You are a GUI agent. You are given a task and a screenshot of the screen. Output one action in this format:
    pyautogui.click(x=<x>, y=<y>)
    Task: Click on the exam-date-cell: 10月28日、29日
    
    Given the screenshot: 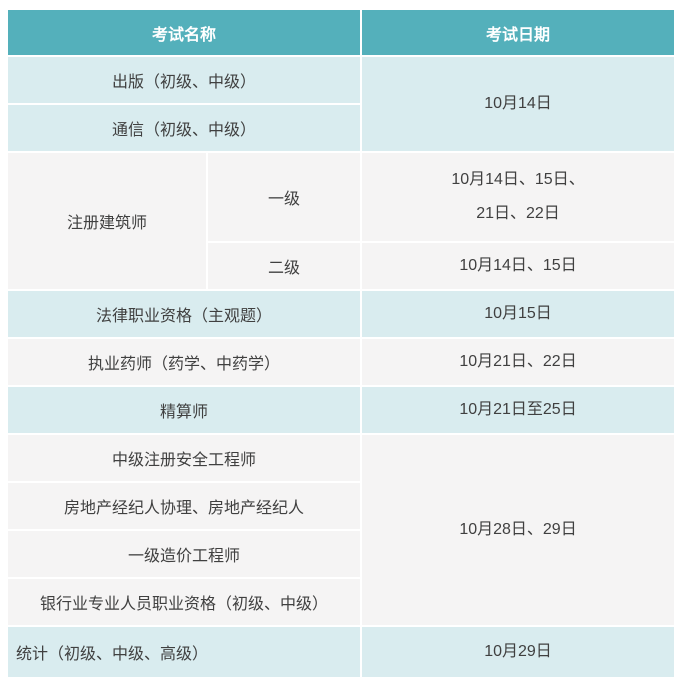 What is the action you would take?
    pyautogui.click(x=518, y=530)
    